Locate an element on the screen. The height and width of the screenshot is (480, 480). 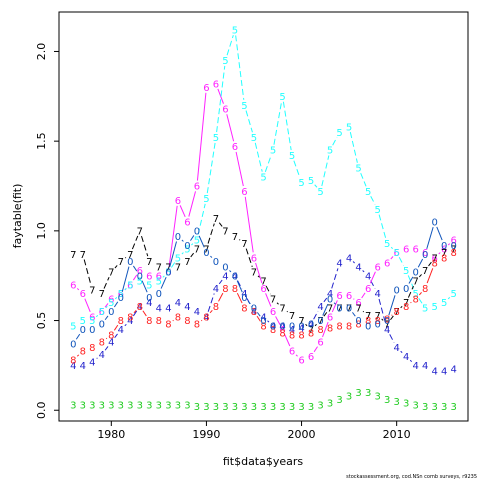
y-tick-label: 1.5 is located at coordinates (41, 141).